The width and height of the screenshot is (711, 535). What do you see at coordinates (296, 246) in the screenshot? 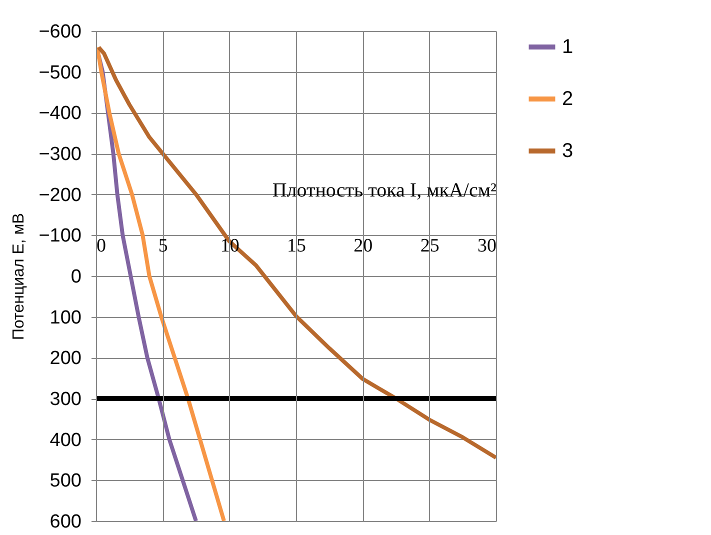
I see `x-tick-label: 15` at bounding box center [296, 246].